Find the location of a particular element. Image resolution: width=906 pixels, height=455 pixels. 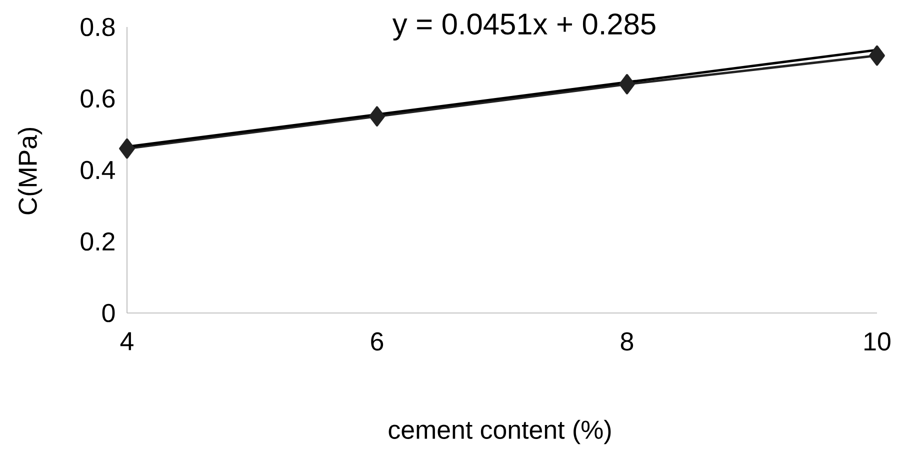

x-tick-label: 6 is located at coordinates (377, 341).